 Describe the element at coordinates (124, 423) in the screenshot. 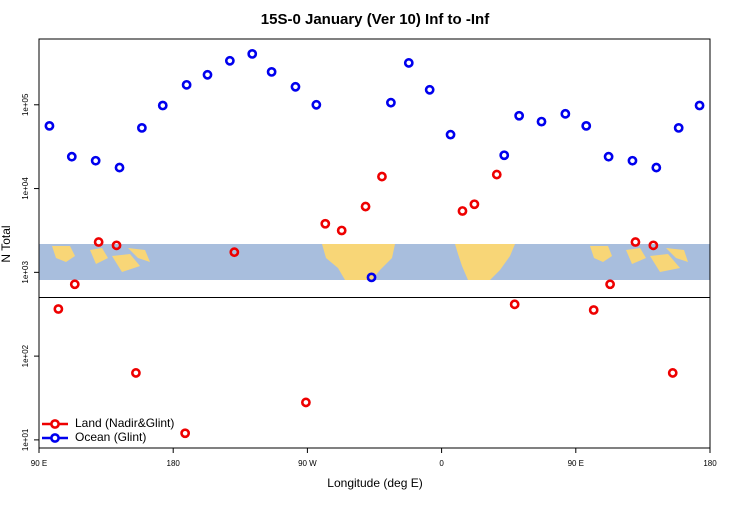

I see `legend-label: Land (Nadir&Glint)` at that location.